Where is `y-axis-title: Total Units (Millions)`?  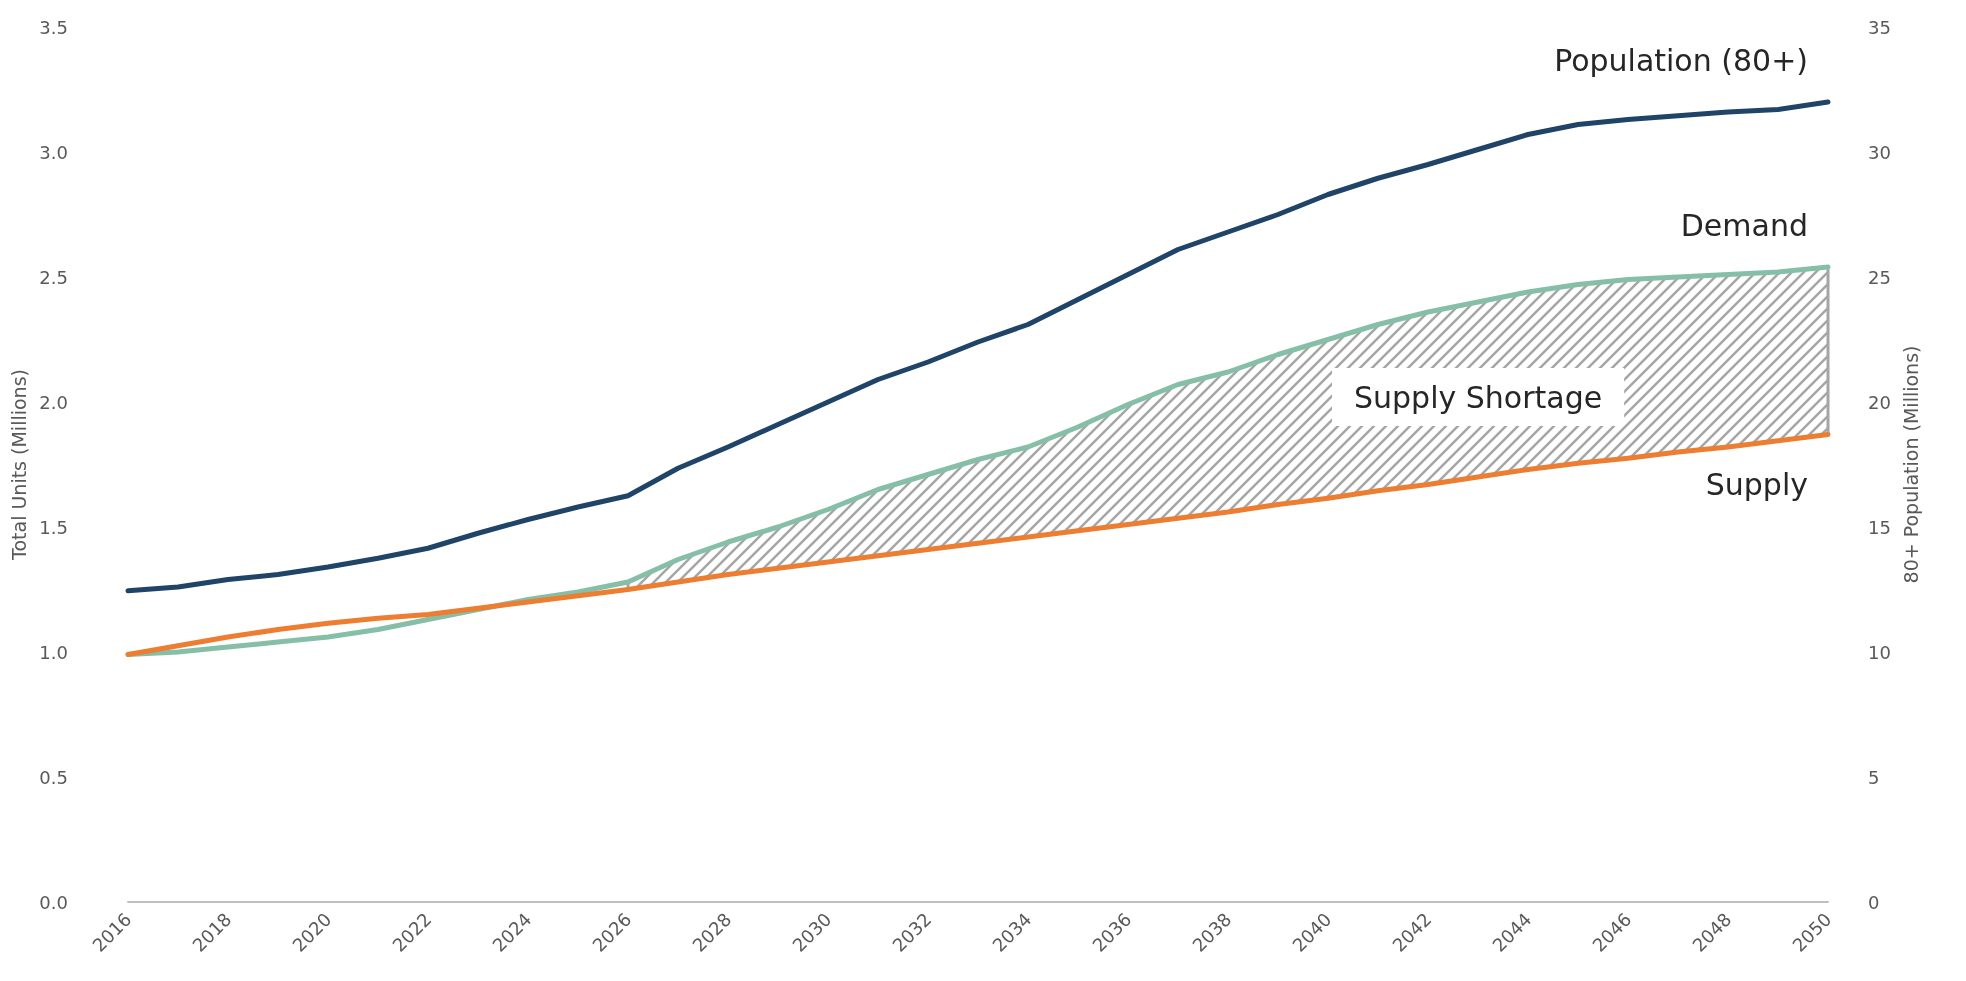 y-axis-title: Total Units (Millions) is located at coordinates (18, 465).